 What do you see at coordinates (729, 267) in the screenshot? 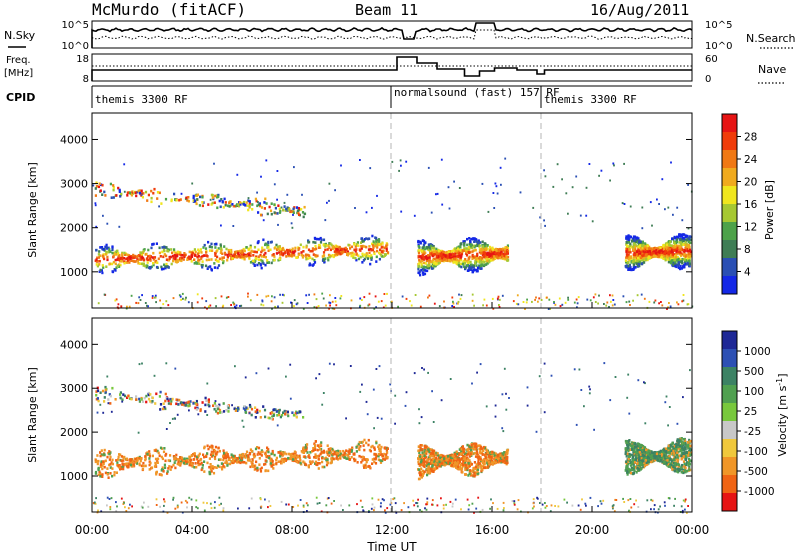
I see `colorbar-swatch` at bounding box center [729, 267].